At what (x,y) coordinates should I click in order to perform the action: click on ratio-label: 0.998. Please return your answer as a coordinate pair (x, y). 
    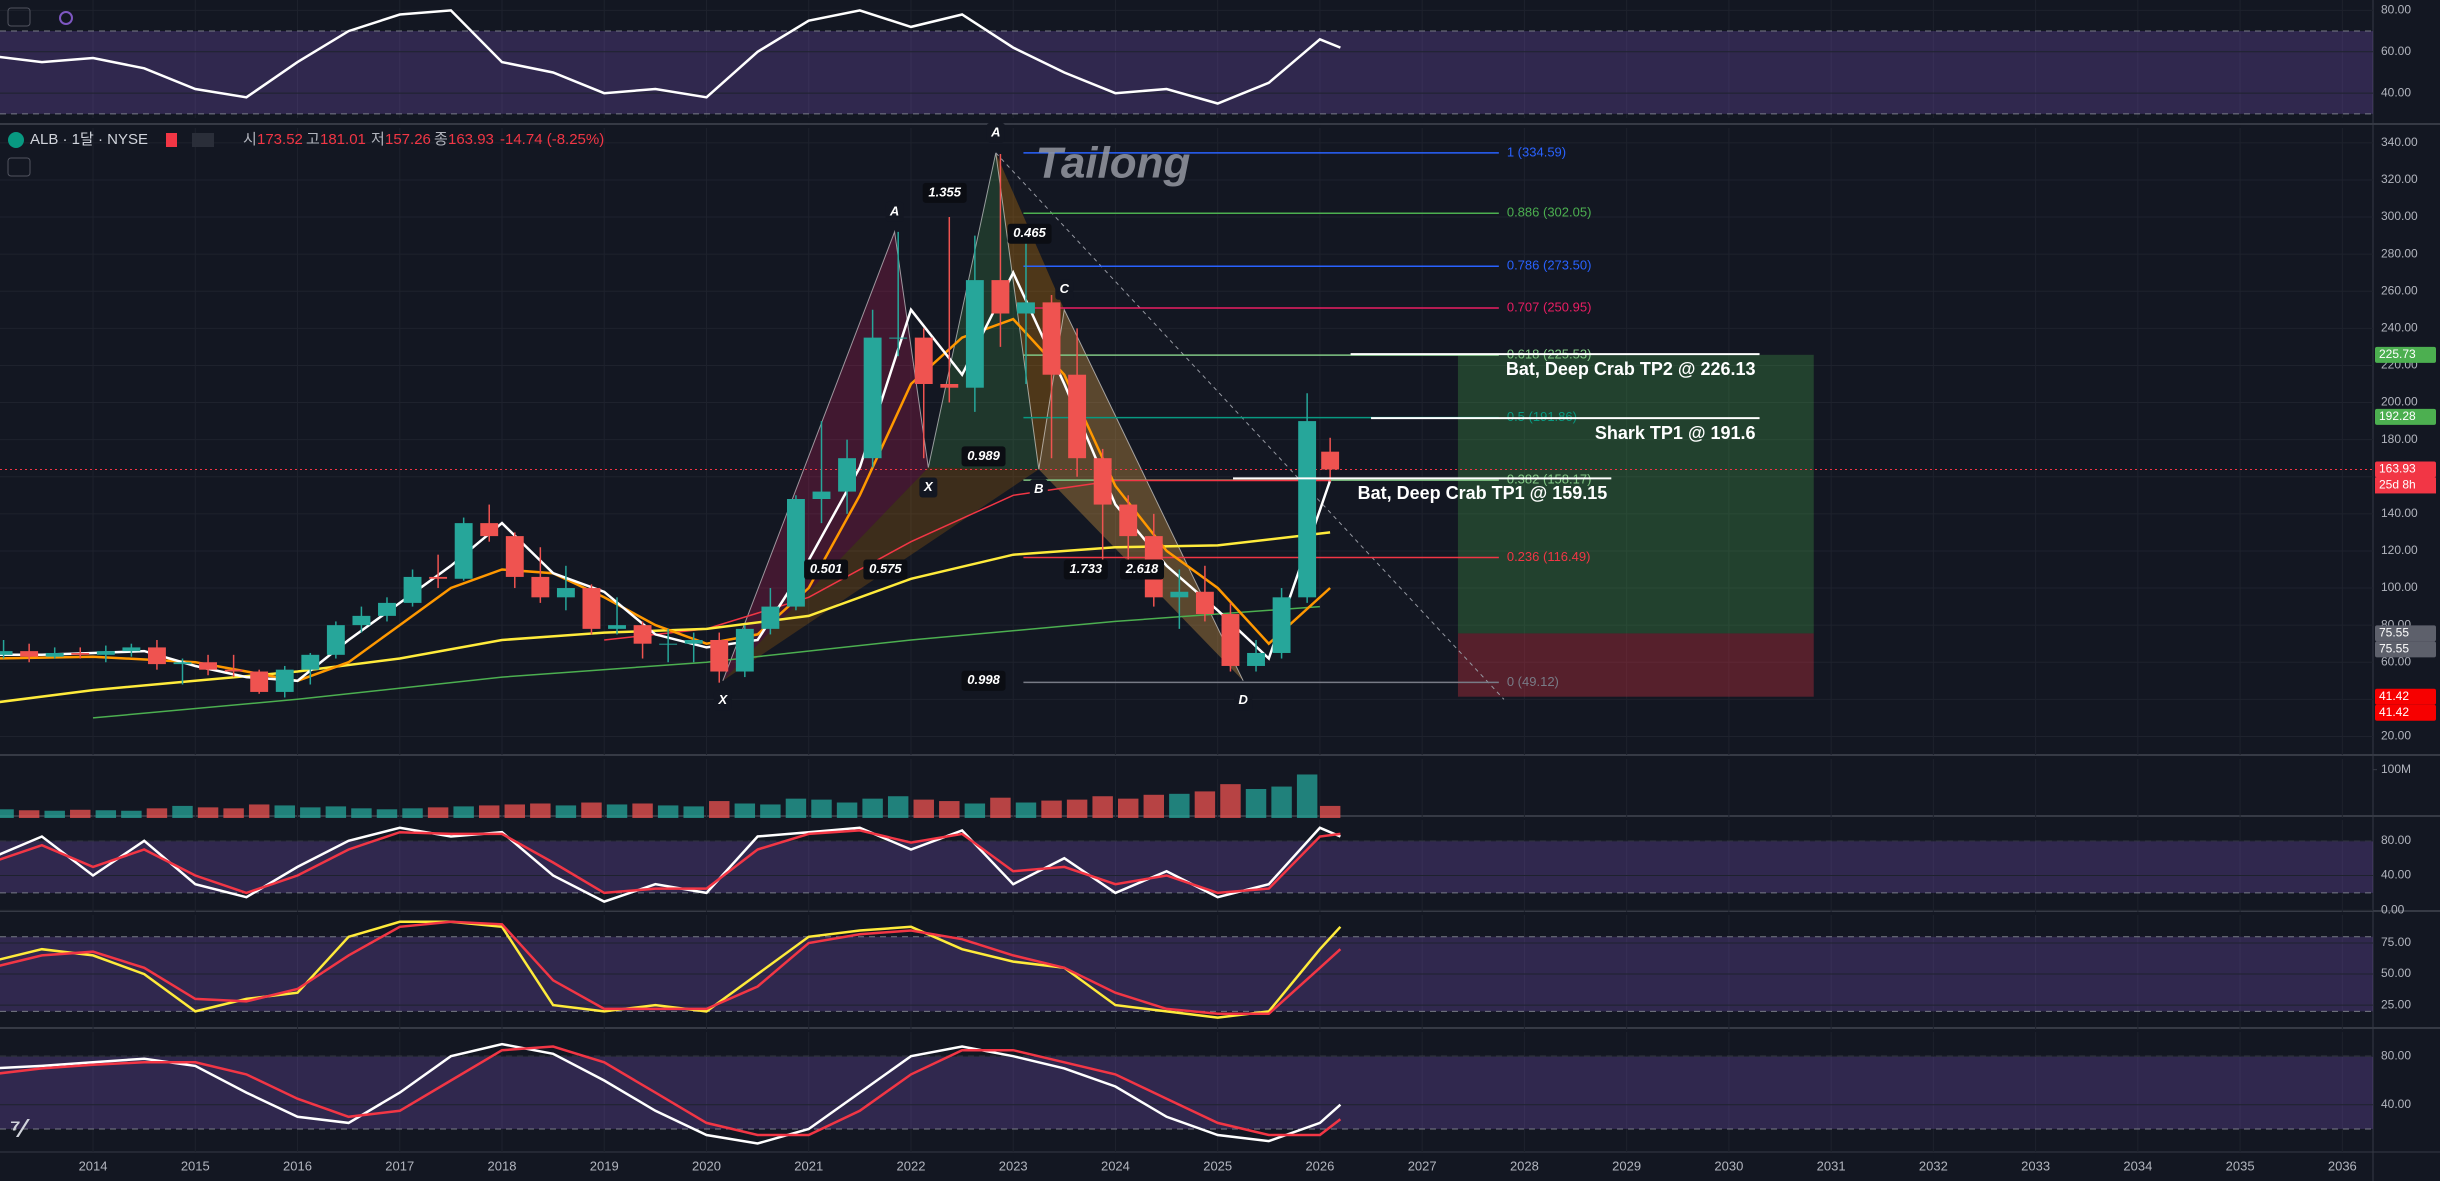
    Looking at the image, I should click on (983, 679).